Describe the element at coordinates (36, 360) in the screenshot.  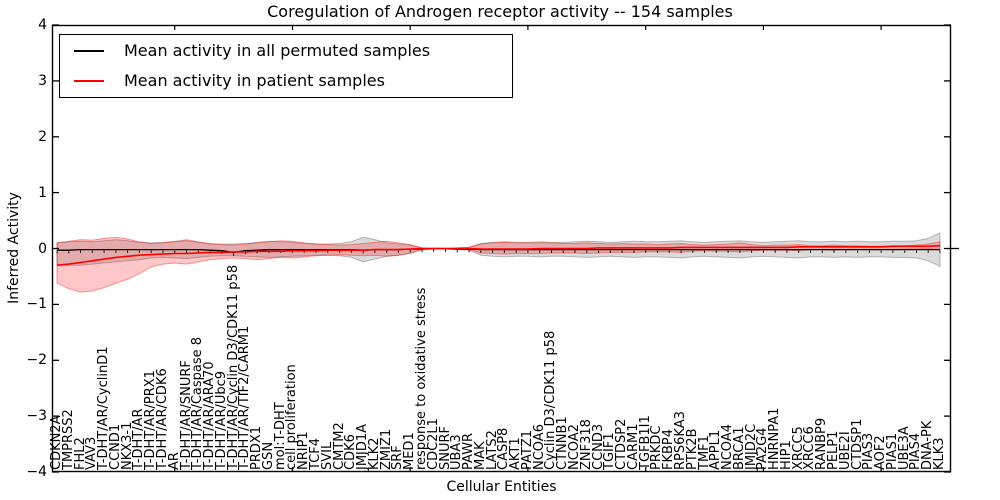
I see `y-tick-label: −2` at that location.